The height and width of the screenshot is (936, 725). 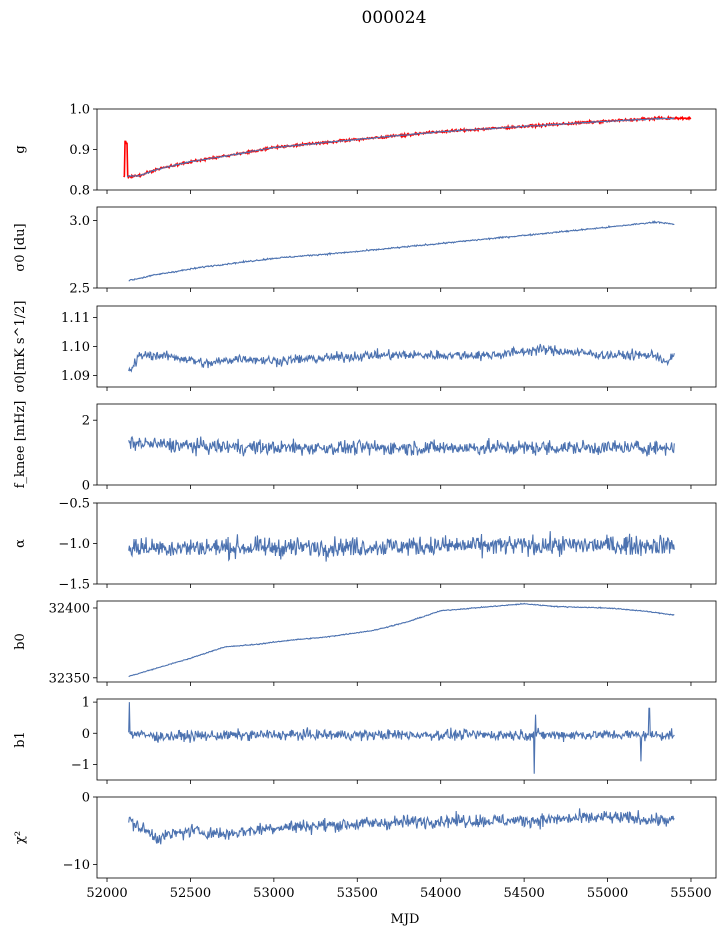 What do you see at coordinates (79, 289) in the screenshot?
I see `y-tick-label: 2.5` at bounding box center [79, 289].